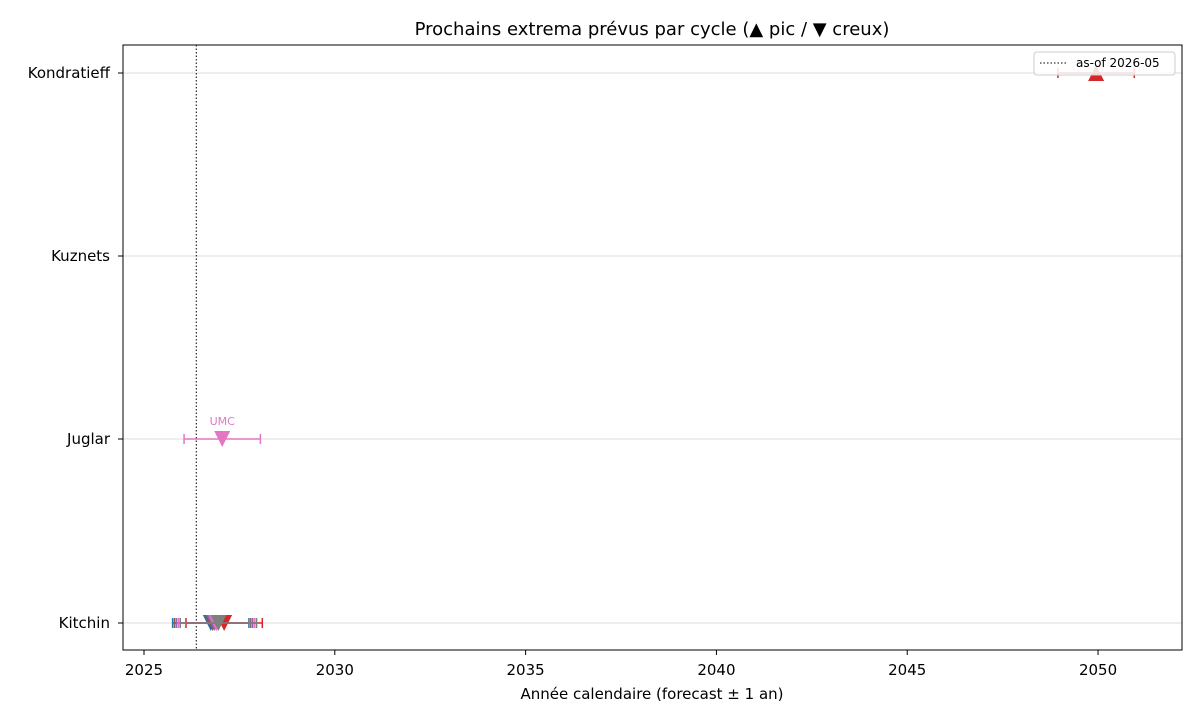 The image size is (1200, 720). I want to click on legend-box, so click(1104, 63).